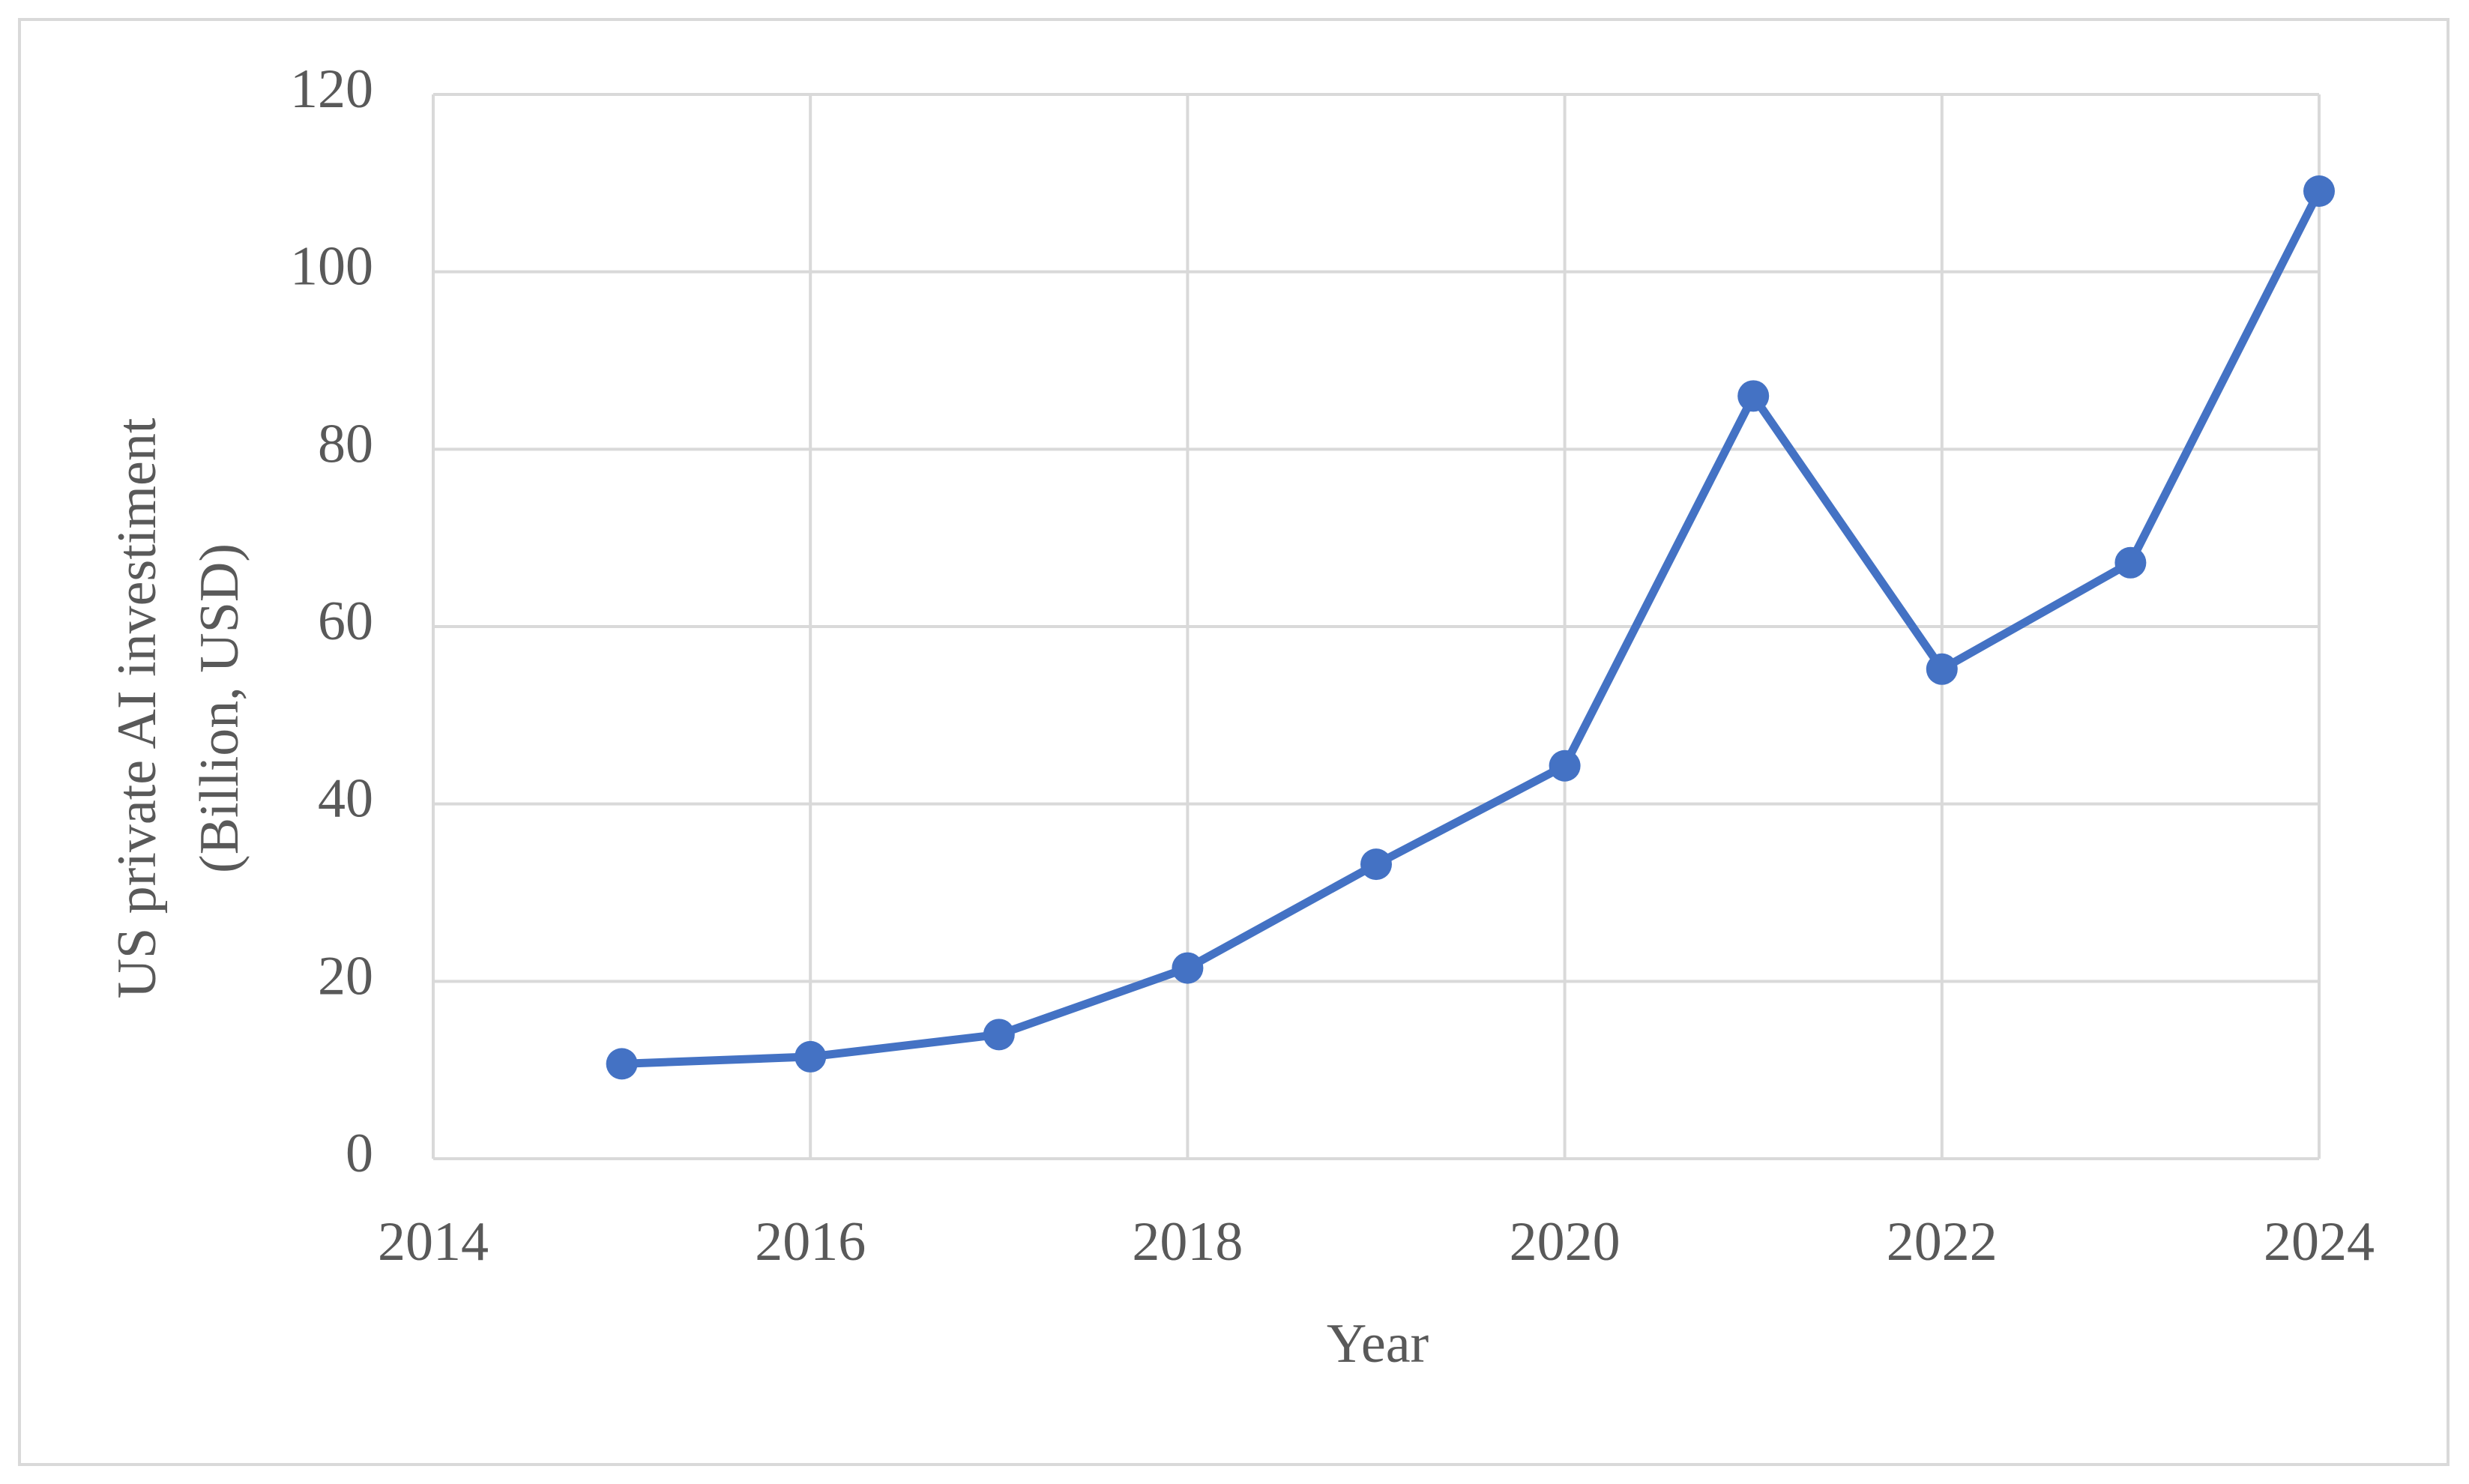 Image resolution: width=2469 pixels, height=1484 pixels. I want to click on y-axis-title: US private AI investiment, so click(137, 707).